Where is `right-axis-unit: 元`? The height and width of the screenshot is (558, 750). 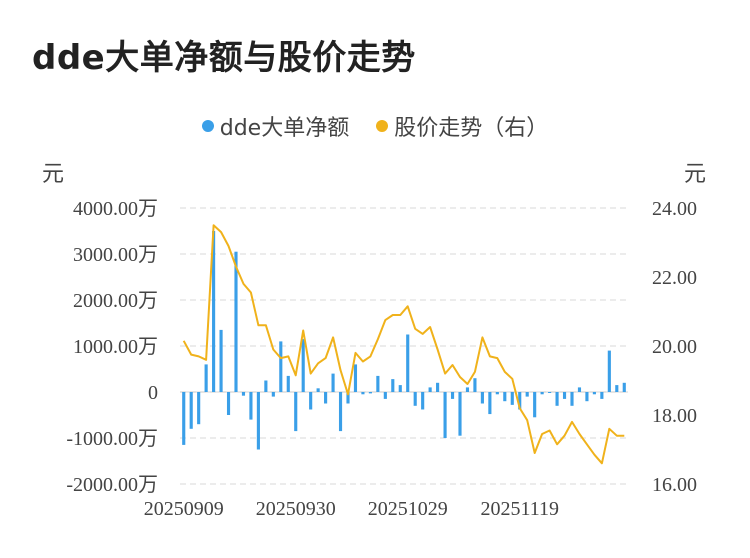 right-axis-unit: 元 is located at coordinates (695, 174).